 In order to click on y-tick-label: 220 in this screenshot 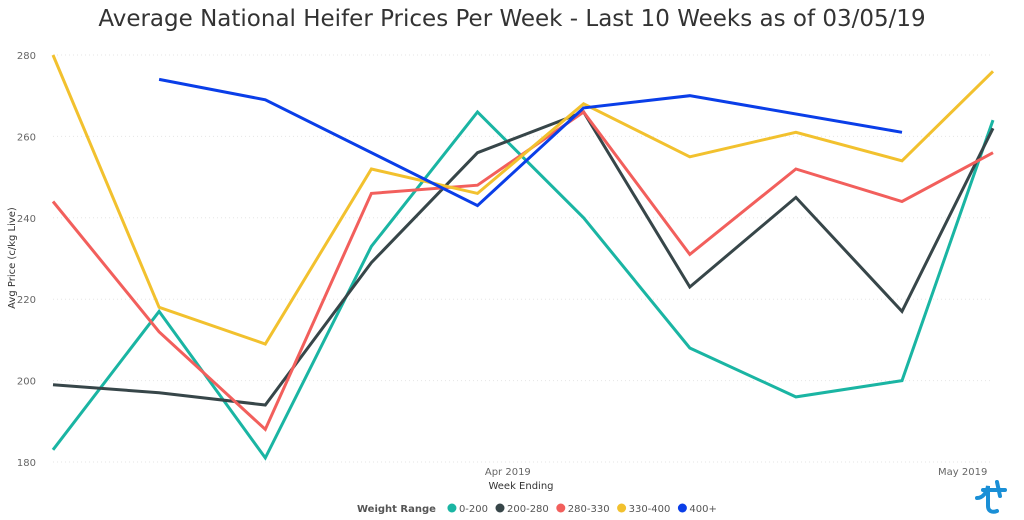, I will do `click(26, 300)`.